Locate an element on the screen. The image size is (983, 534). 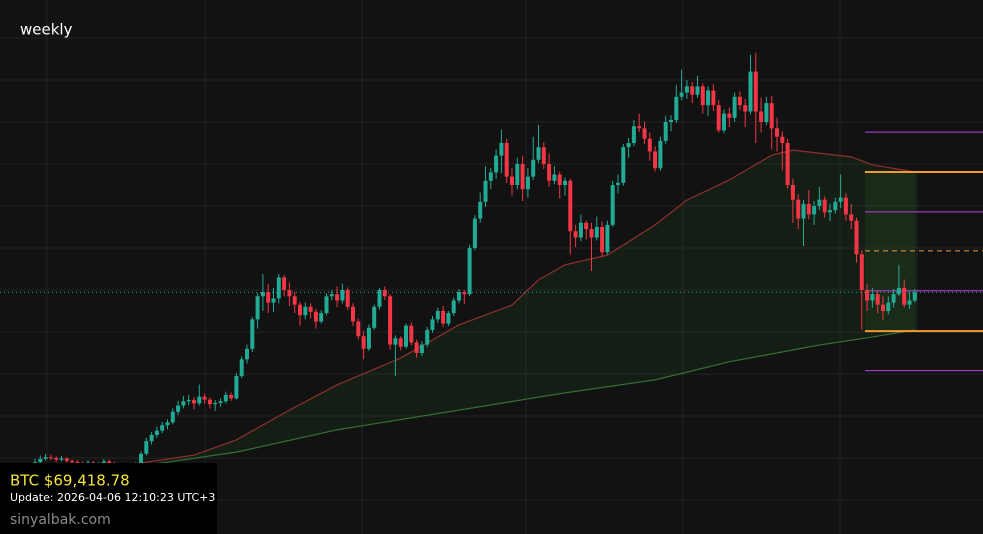
watermark: sinyalbak.com is located at coordinates (60, 520).